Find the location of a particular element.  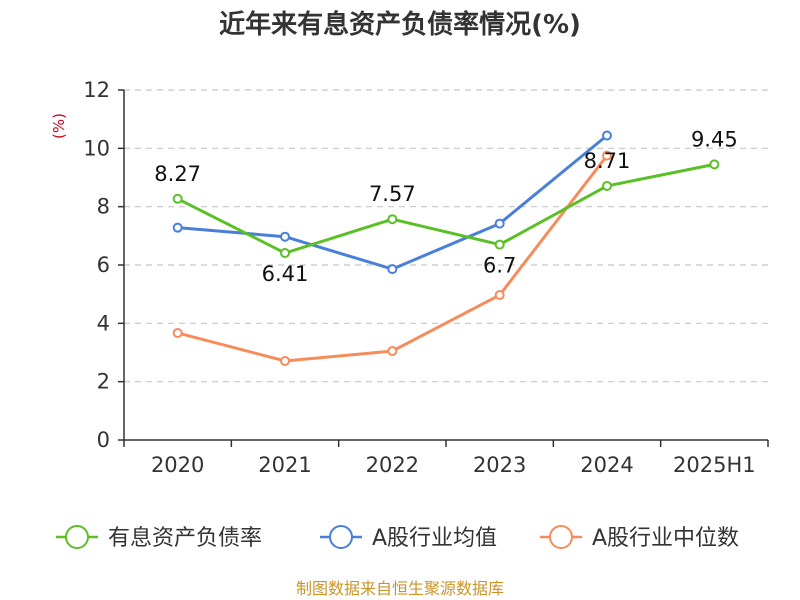

data-label: 7.57 is located at coordinates (392, 194).